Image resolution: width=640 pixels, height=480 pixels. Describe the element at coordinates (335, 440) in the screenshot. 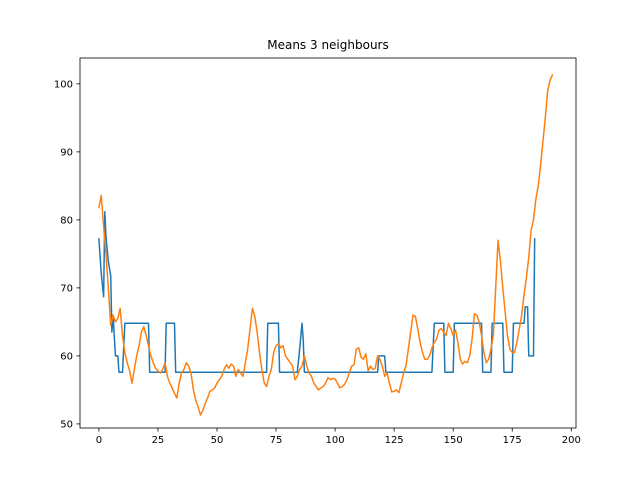

I see `x-tick-label-4: 100` at that location.